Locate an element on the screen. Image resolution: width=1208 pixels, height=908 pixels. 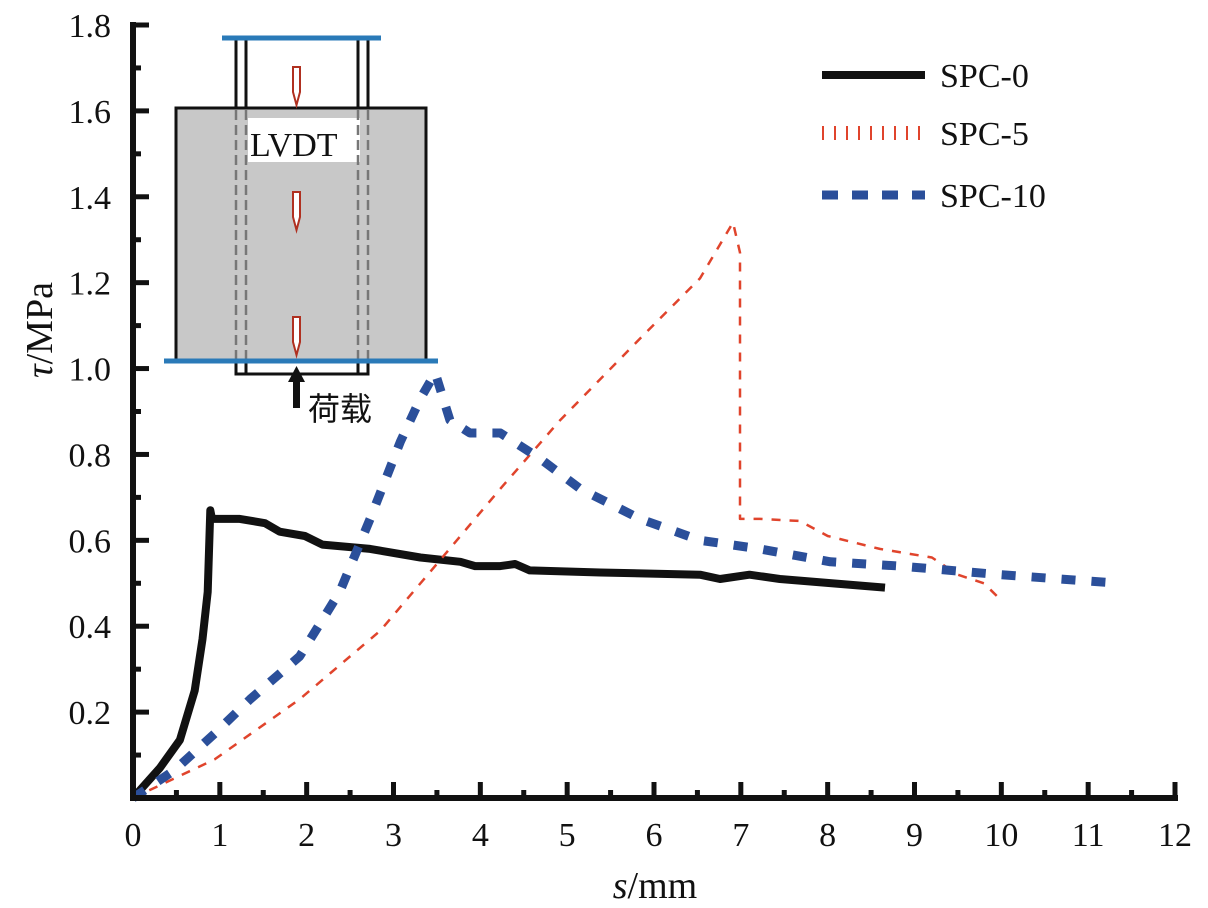
x-tick-label: 0 is located at coordinates (133, 835).